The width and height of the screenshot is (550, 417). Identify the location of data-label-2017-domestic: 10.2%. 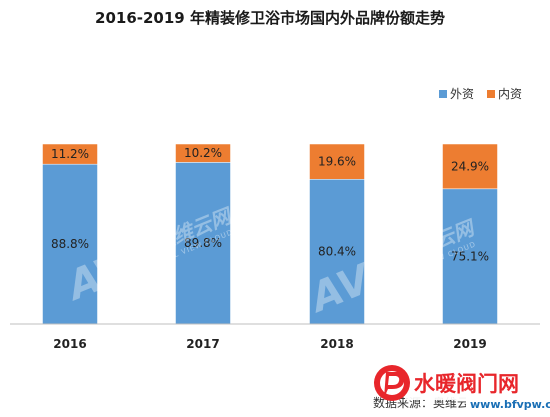
(203, 153).